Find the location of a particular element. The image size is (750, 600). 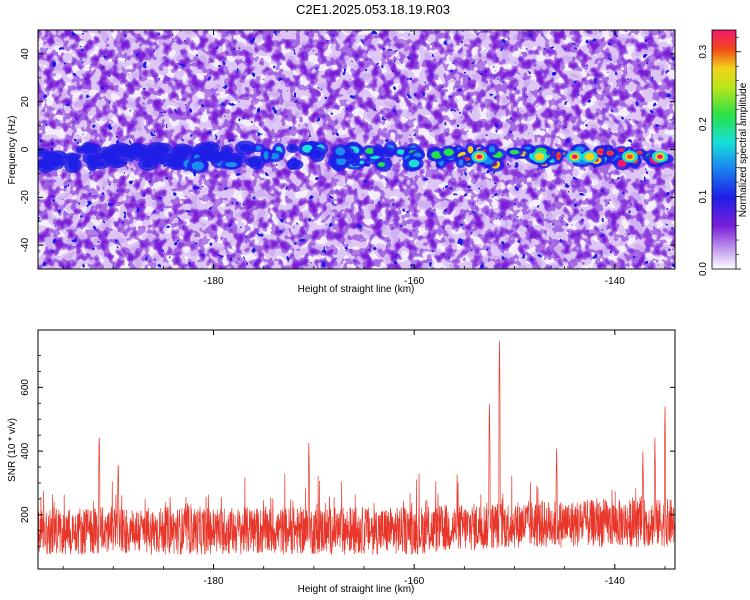

spectrogram-ridge is located at coordinates (356, 157).